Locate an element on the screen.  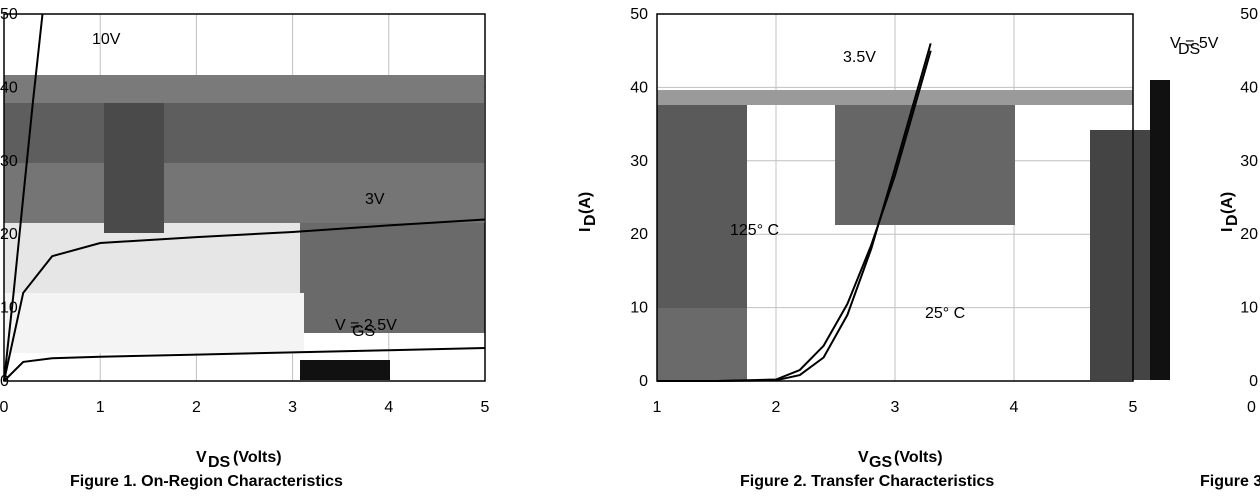
y-tick-labels-3: 50 40 30 20 10 0 is located at coordinates (1249, 198).